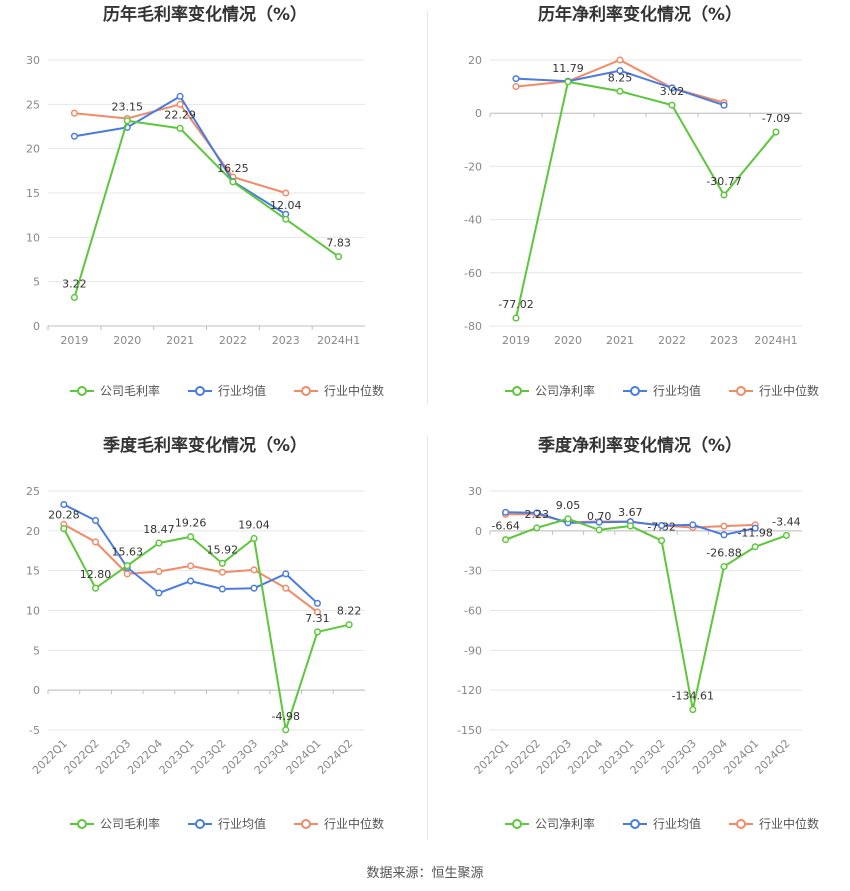 This screenshot has width=850, height=891. I want to click on y-tick-label: -150, so click(469, 730).